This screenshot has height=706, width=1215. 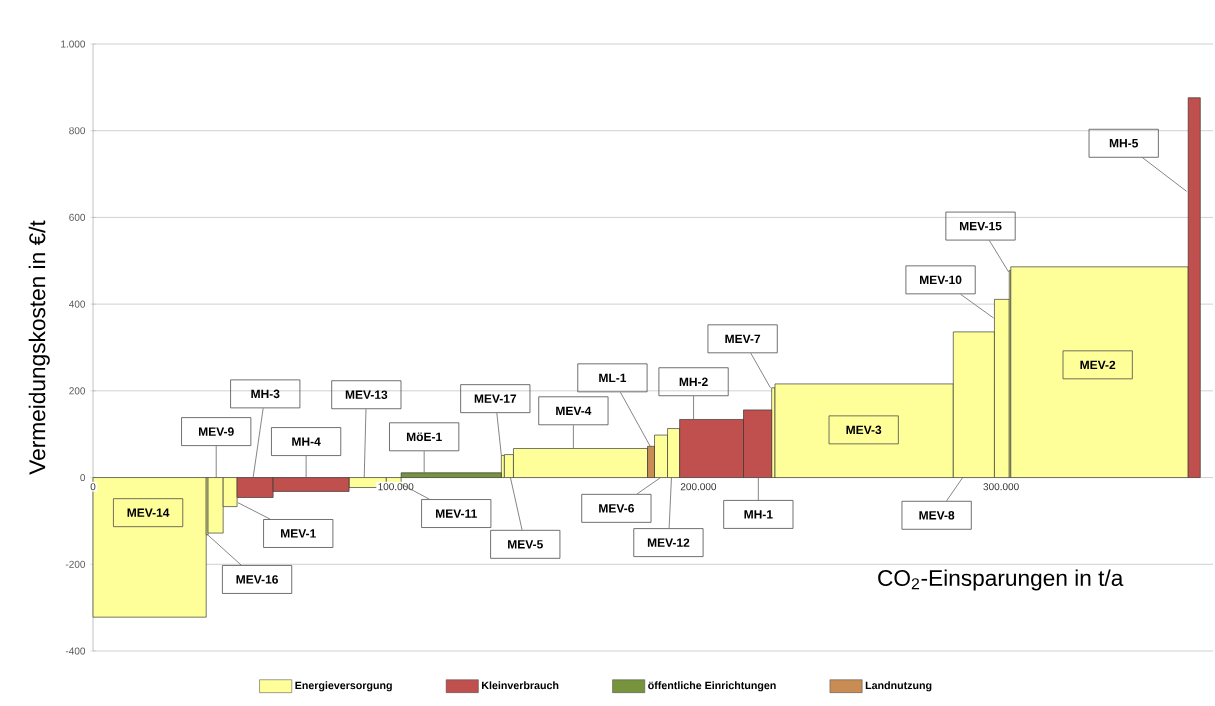 I want to click on annotation: MH-2, so click(x=693, y=381).